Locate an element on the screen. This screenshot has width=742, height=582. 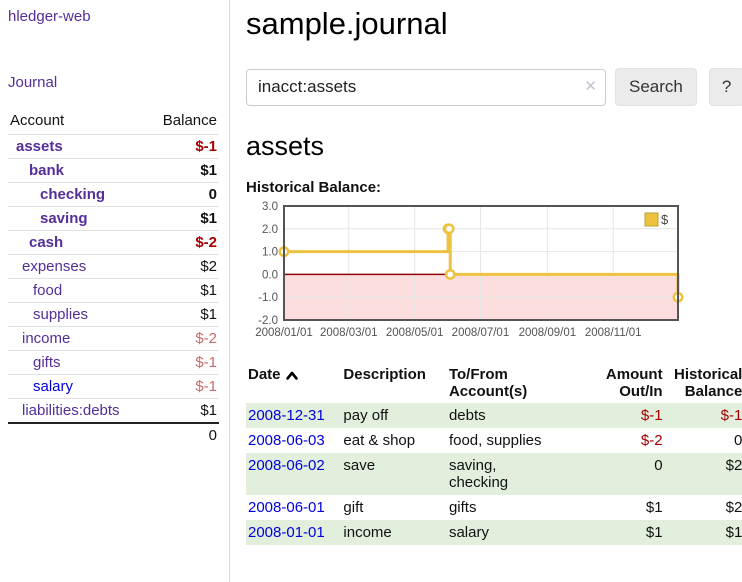
svg-text: 2.0 is located at coordinates (270, 230).